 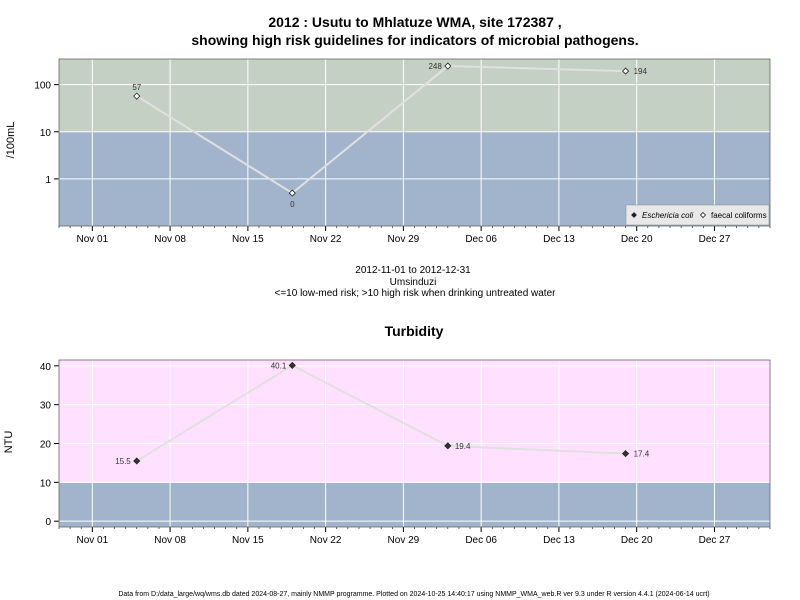 What do you see at coordinates (11, 140) in the screenshot?
I see `y-axis-label-microbial: /100mL` at bounding box center [11, 140].